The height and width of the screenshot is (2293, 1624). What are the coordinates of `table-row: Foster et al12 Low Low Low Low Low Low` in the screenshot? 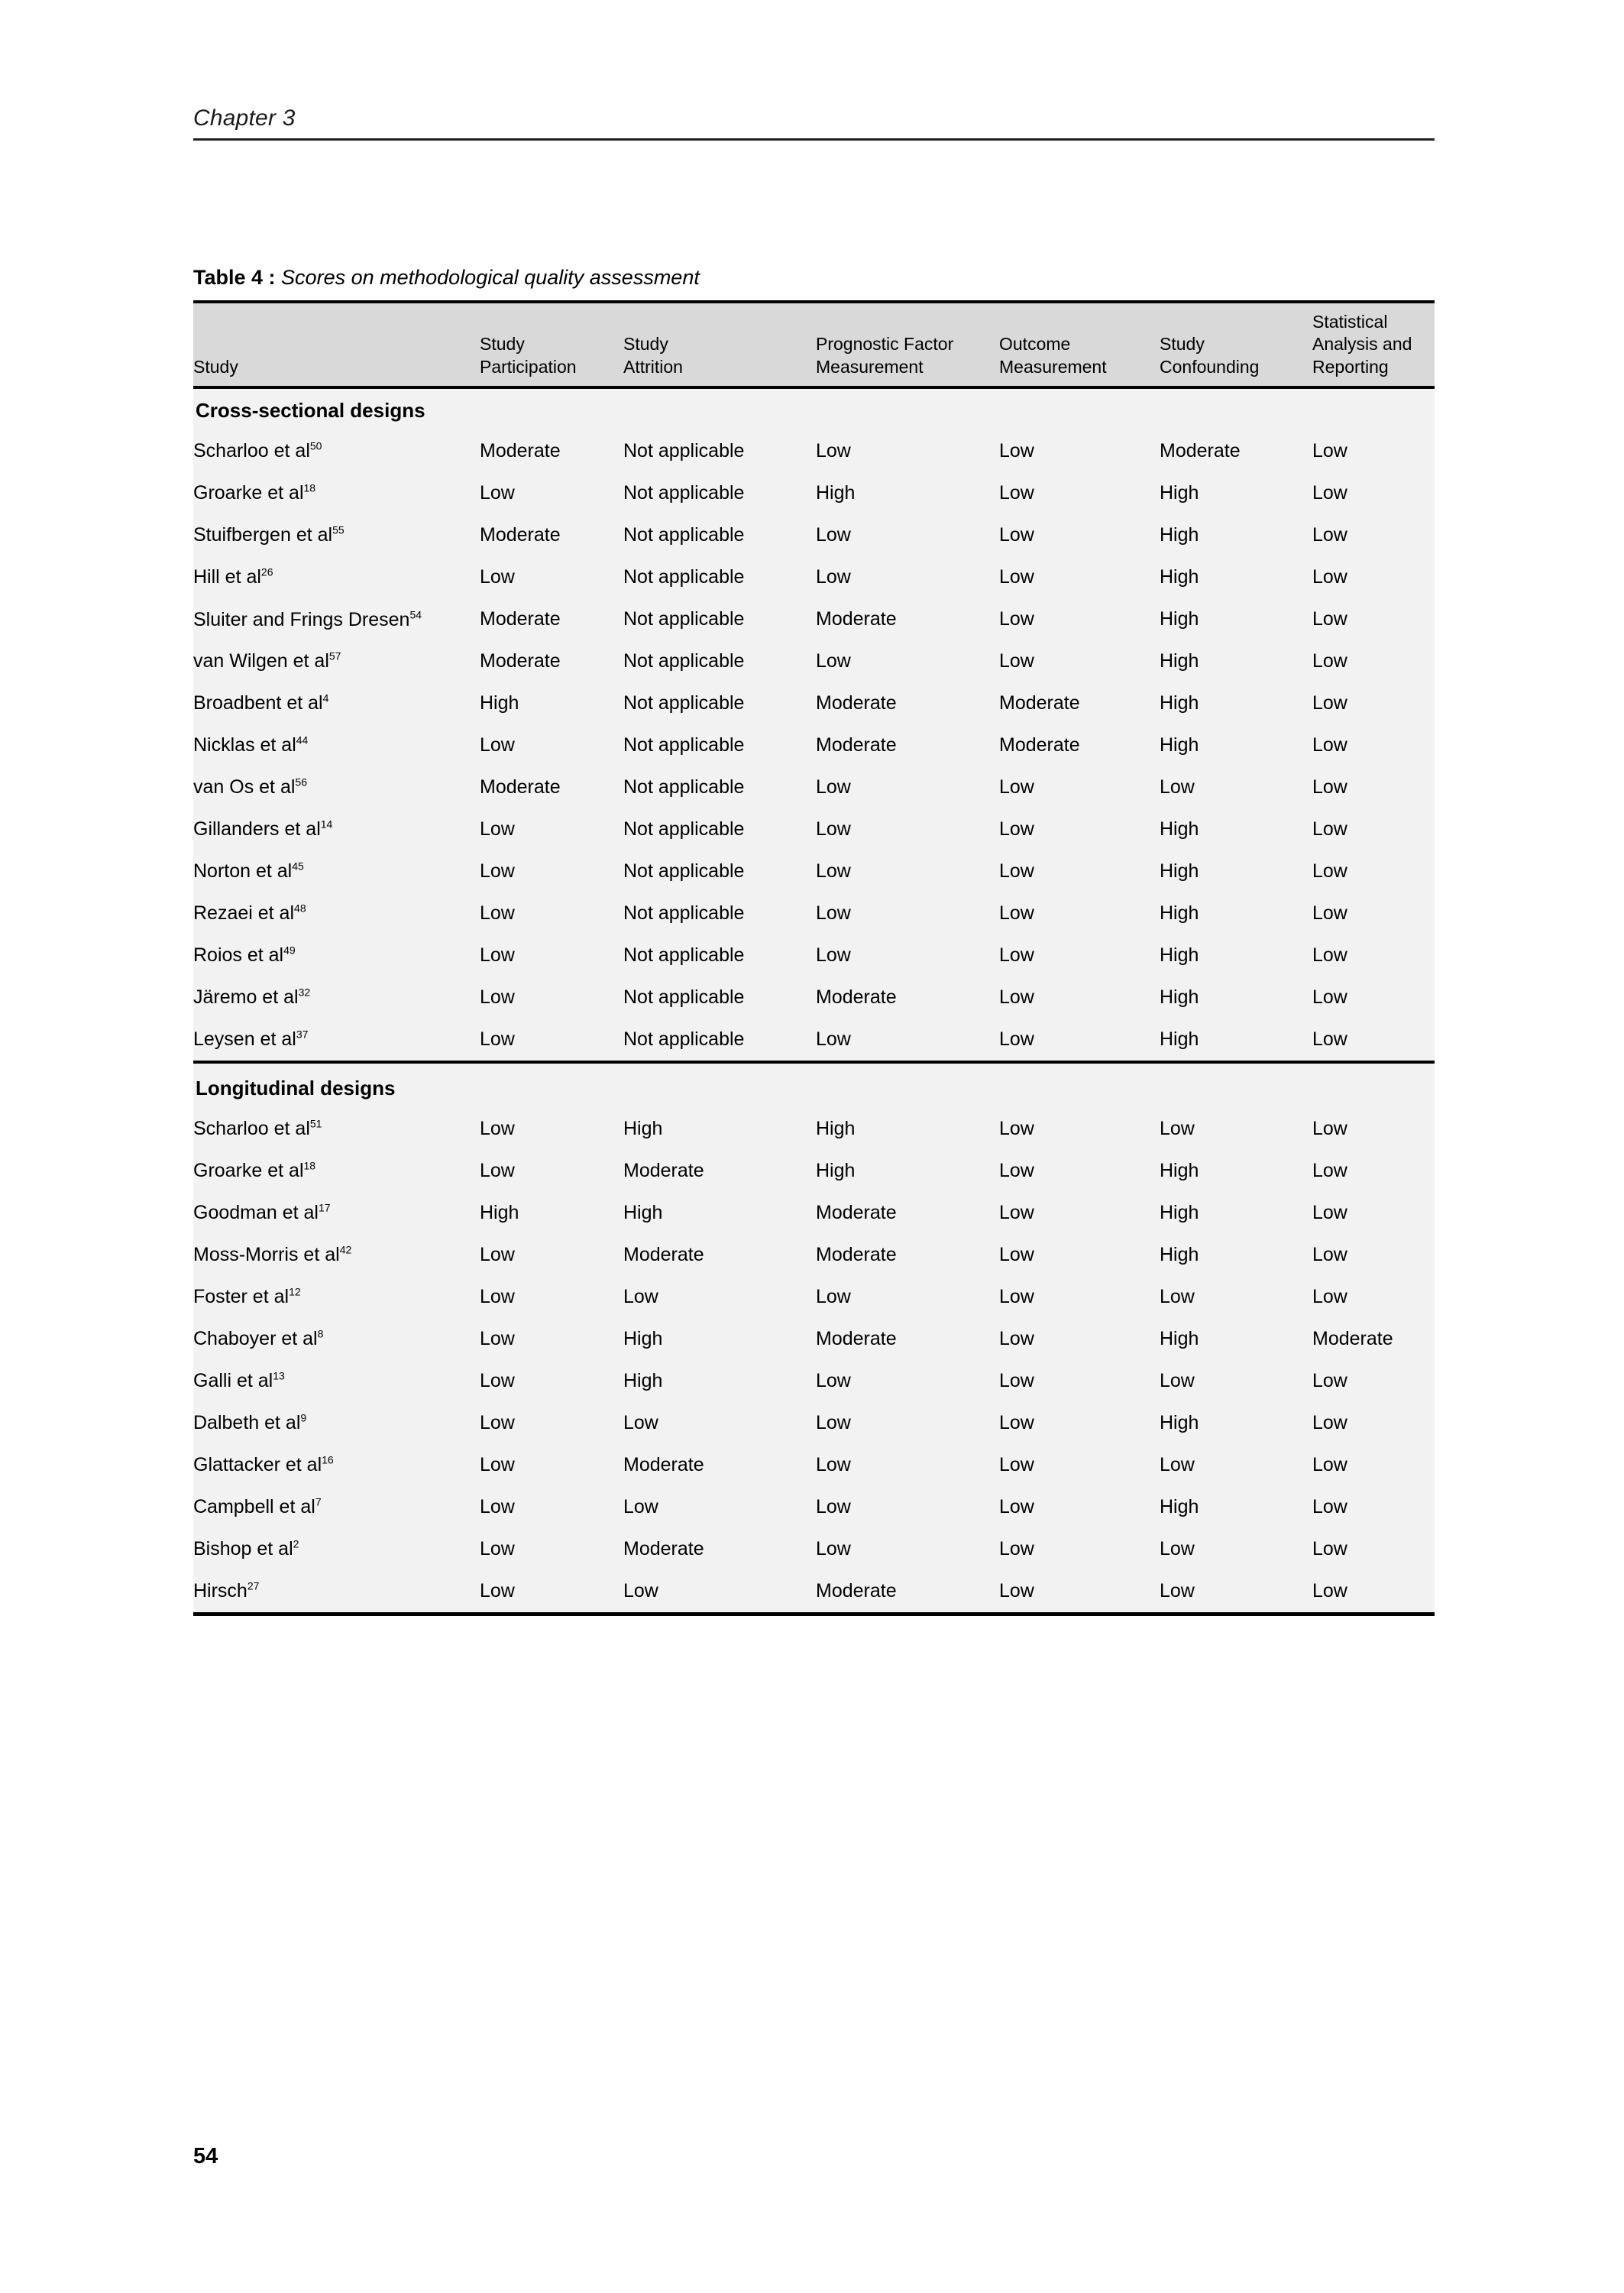 It's located at (814, 1297).